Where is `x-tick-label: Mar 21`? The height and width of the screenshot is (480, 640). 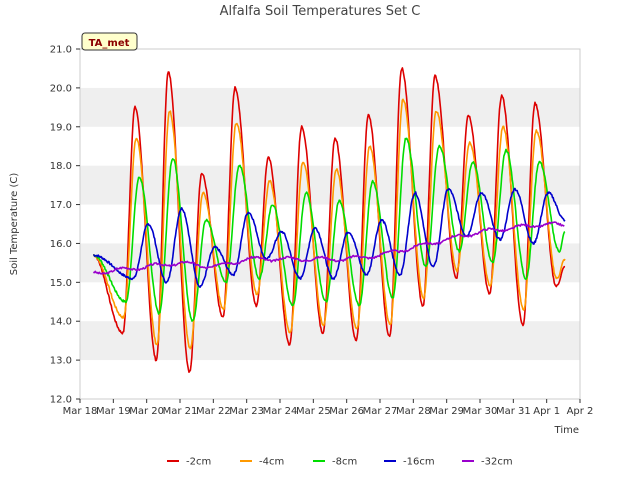 x-tick-label: Mar 21 is located at coordinates (180, 411).